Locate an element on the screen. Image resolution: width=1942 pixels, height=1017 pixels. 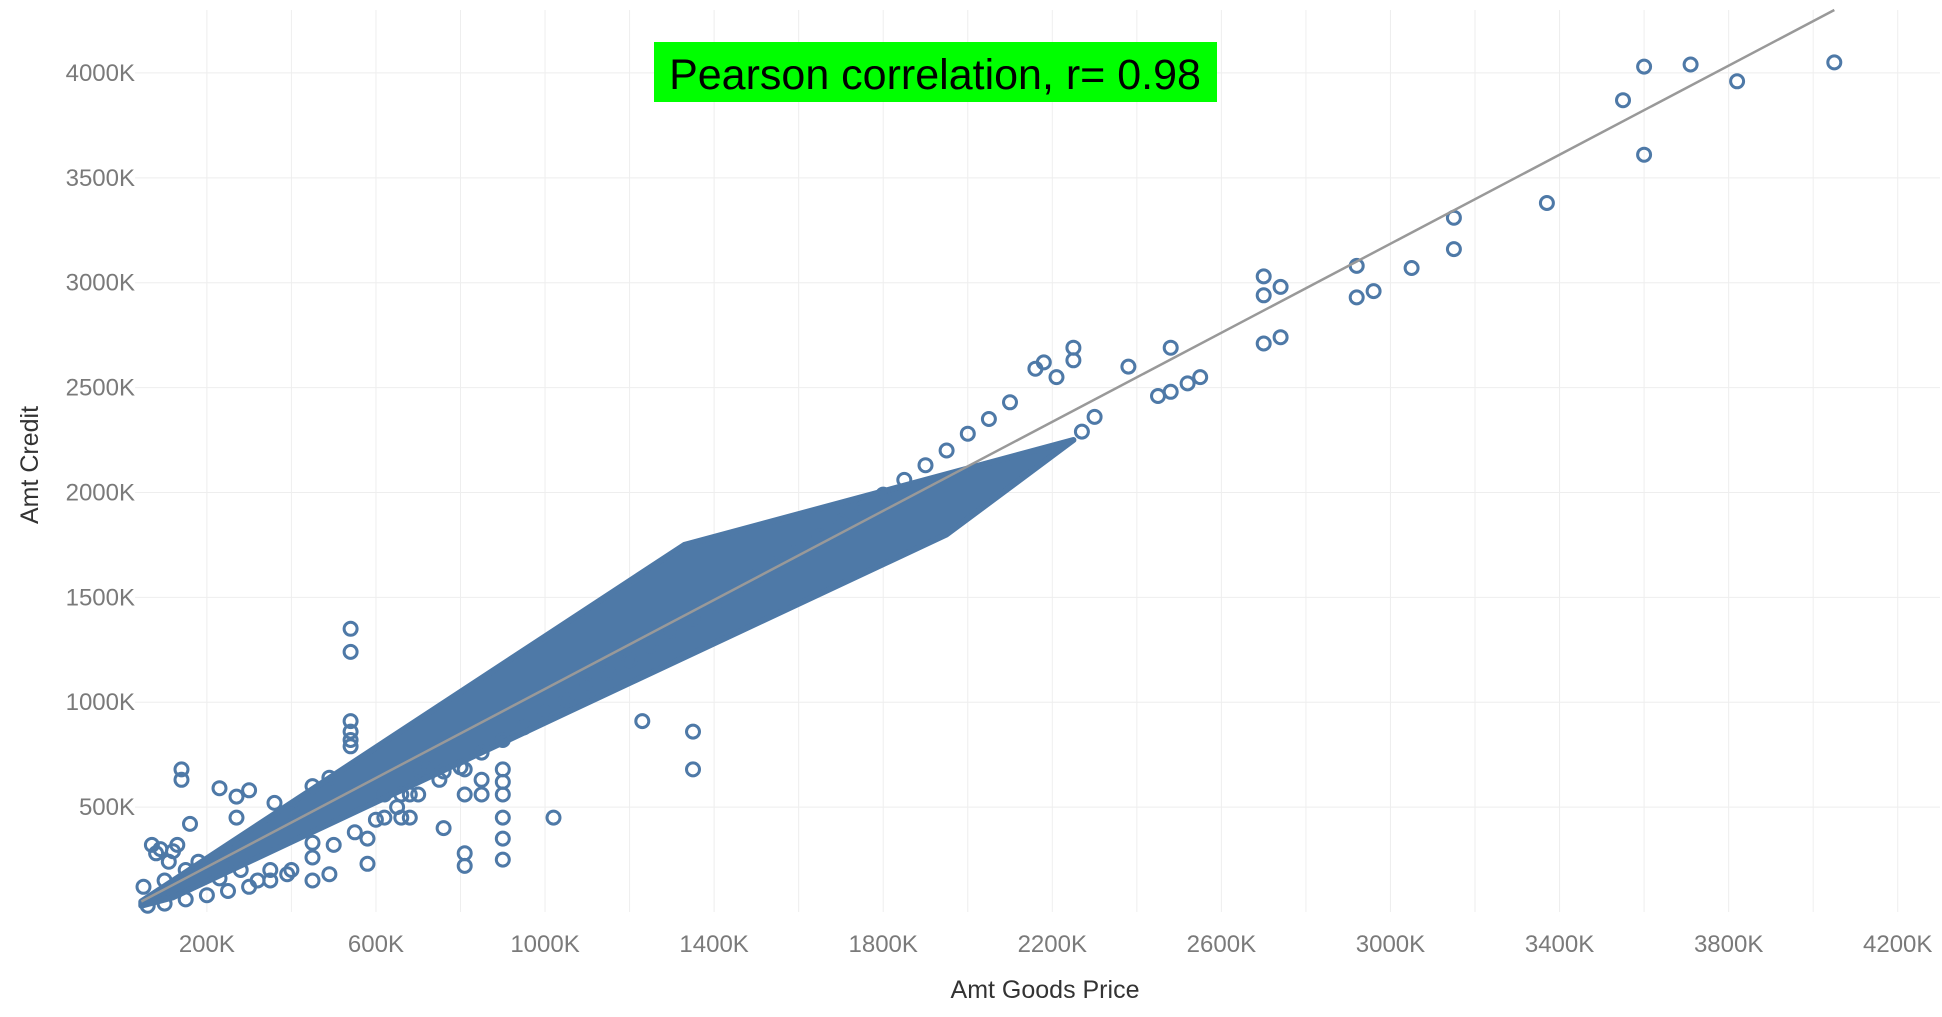
x-tick-label: 3400K is located at coordinates (1559, 944).